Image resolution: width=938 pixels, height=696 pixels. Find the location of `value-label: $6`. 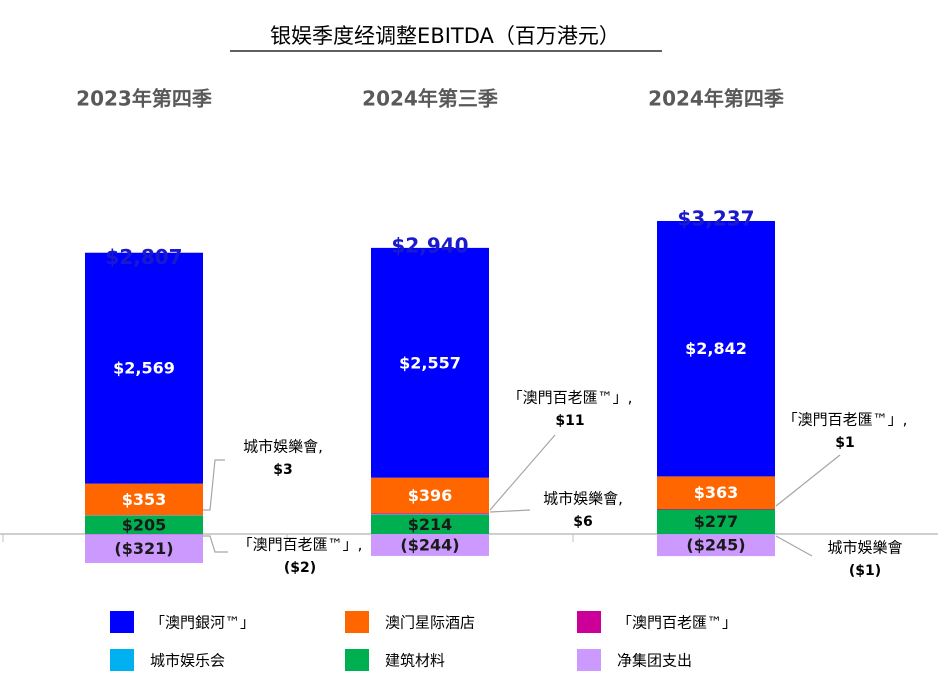

value-label: $6 is located at coordinates (582, 522).